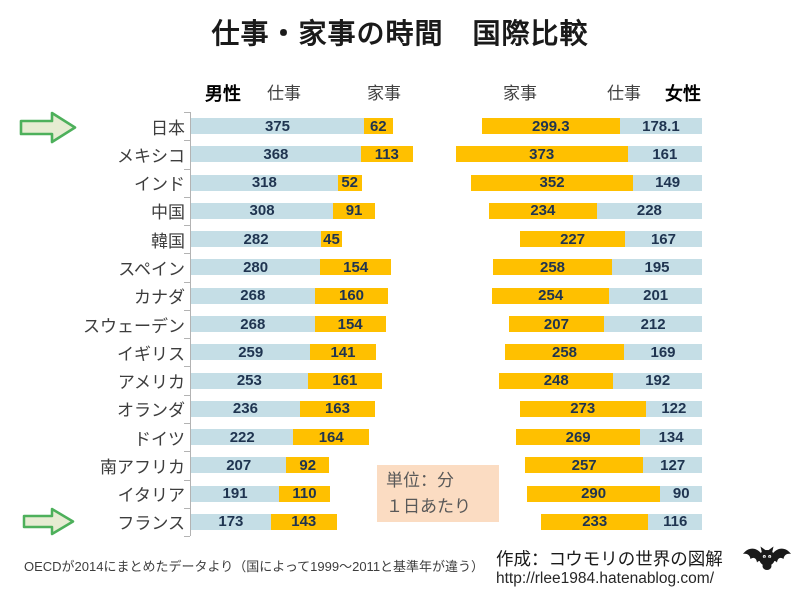 This screenshot has width=800, height=600. What do you see at coordinates (665, 154) in the screenshot?
I see `bar-value-label: 161` at bounding box center [665, 154].